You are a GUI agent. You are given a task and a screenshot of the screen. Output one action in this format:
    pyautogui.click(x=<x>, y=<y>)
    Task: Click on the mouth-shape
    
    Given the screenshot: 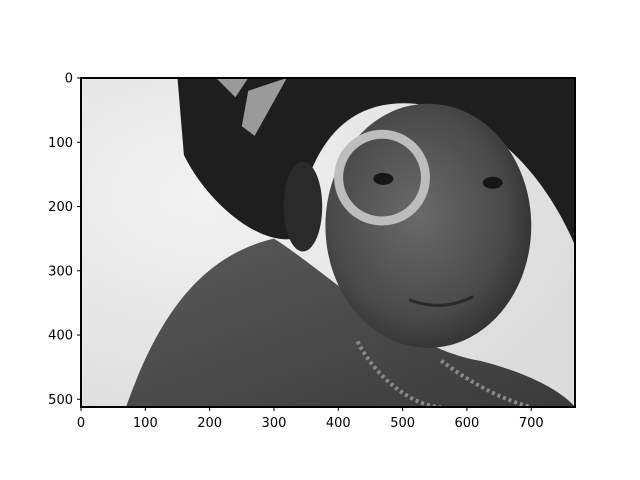 What is the action you would take?
    pyautogui.click(x=441, y=301)
    